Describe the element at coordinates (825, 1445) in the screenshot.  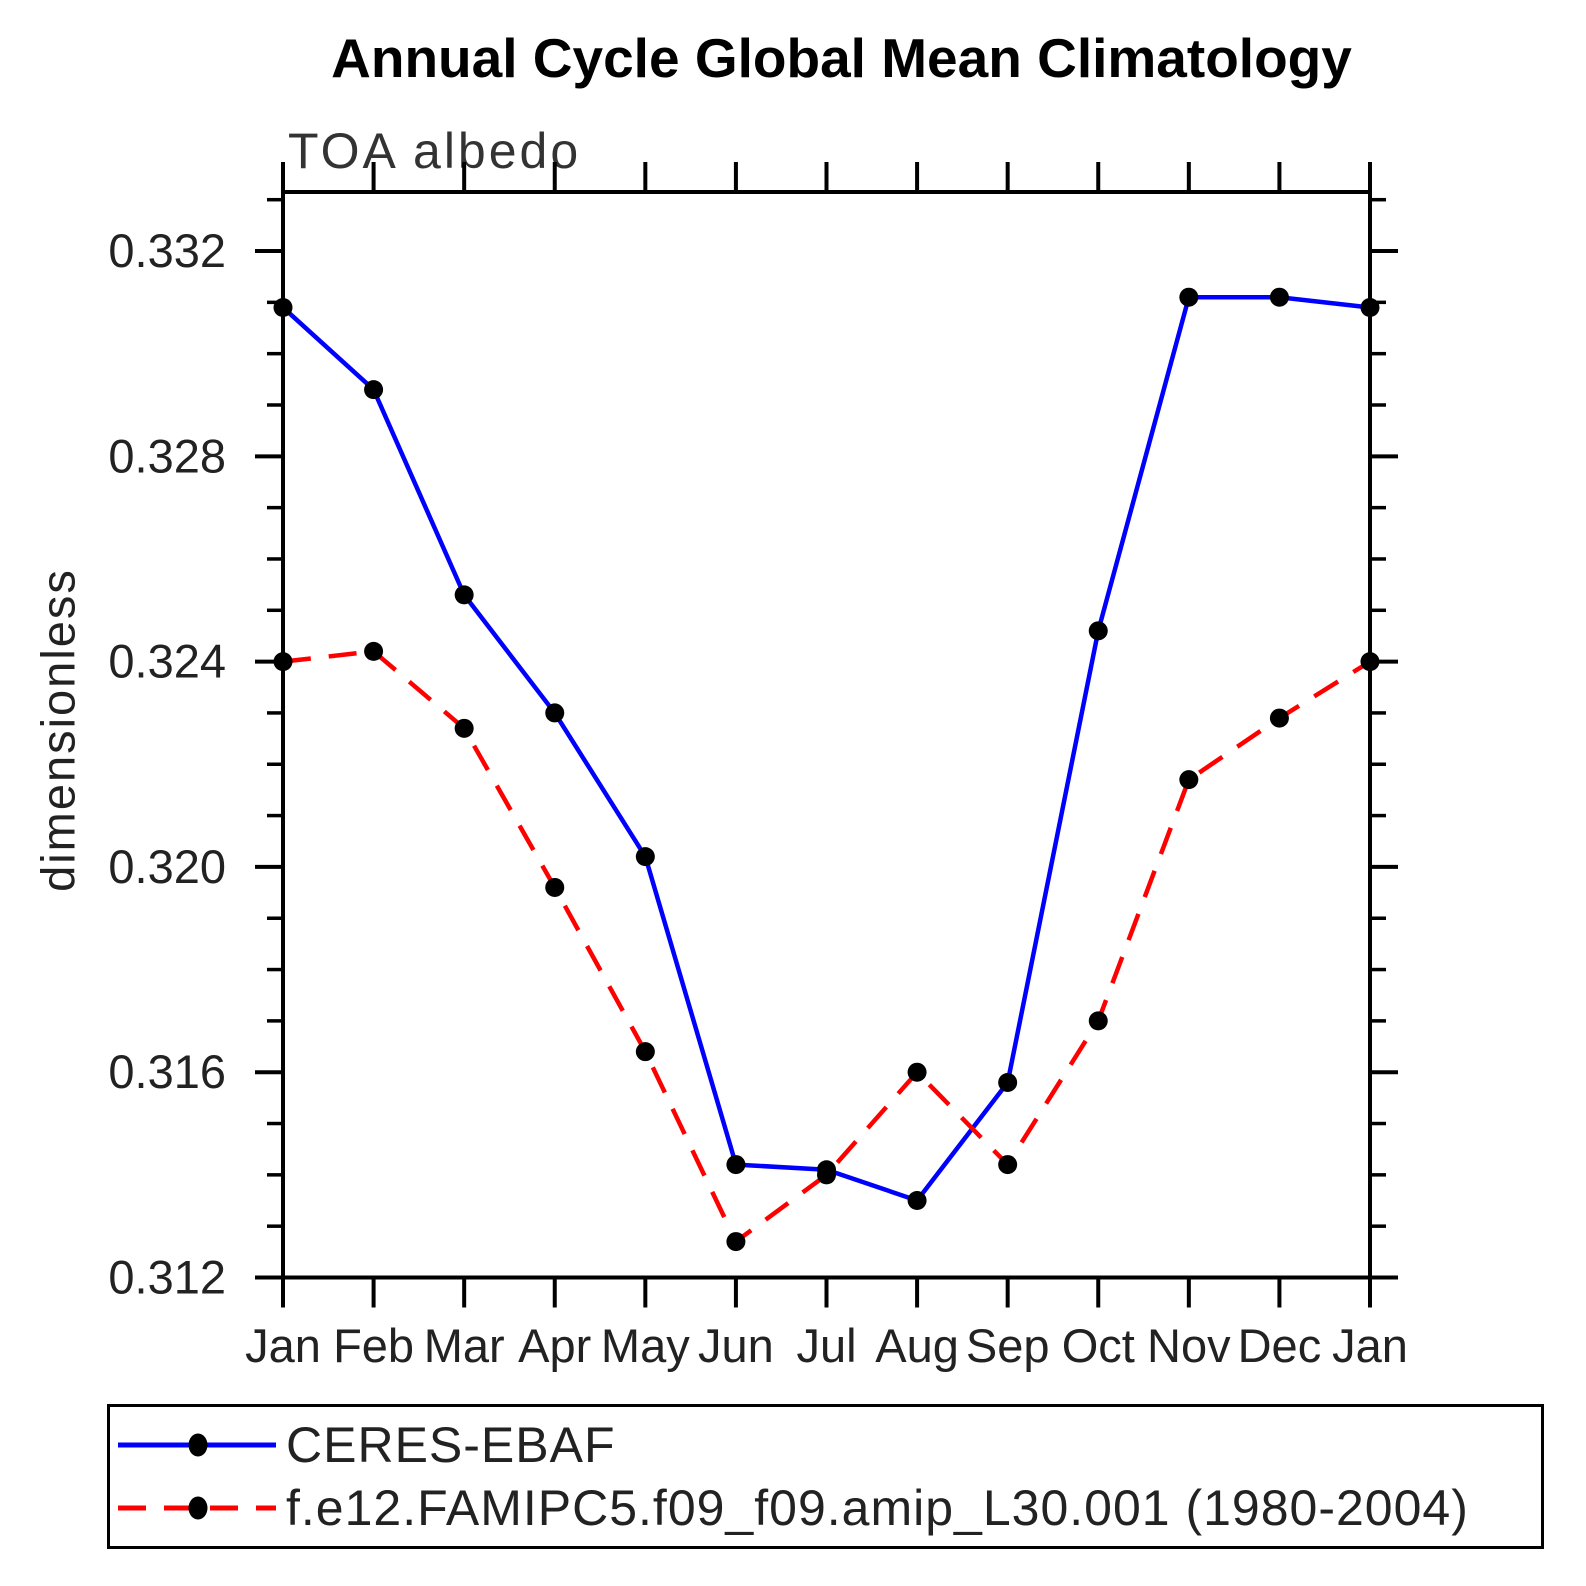
I see `legend-item-ceres: CERES-EBAF` at that location.